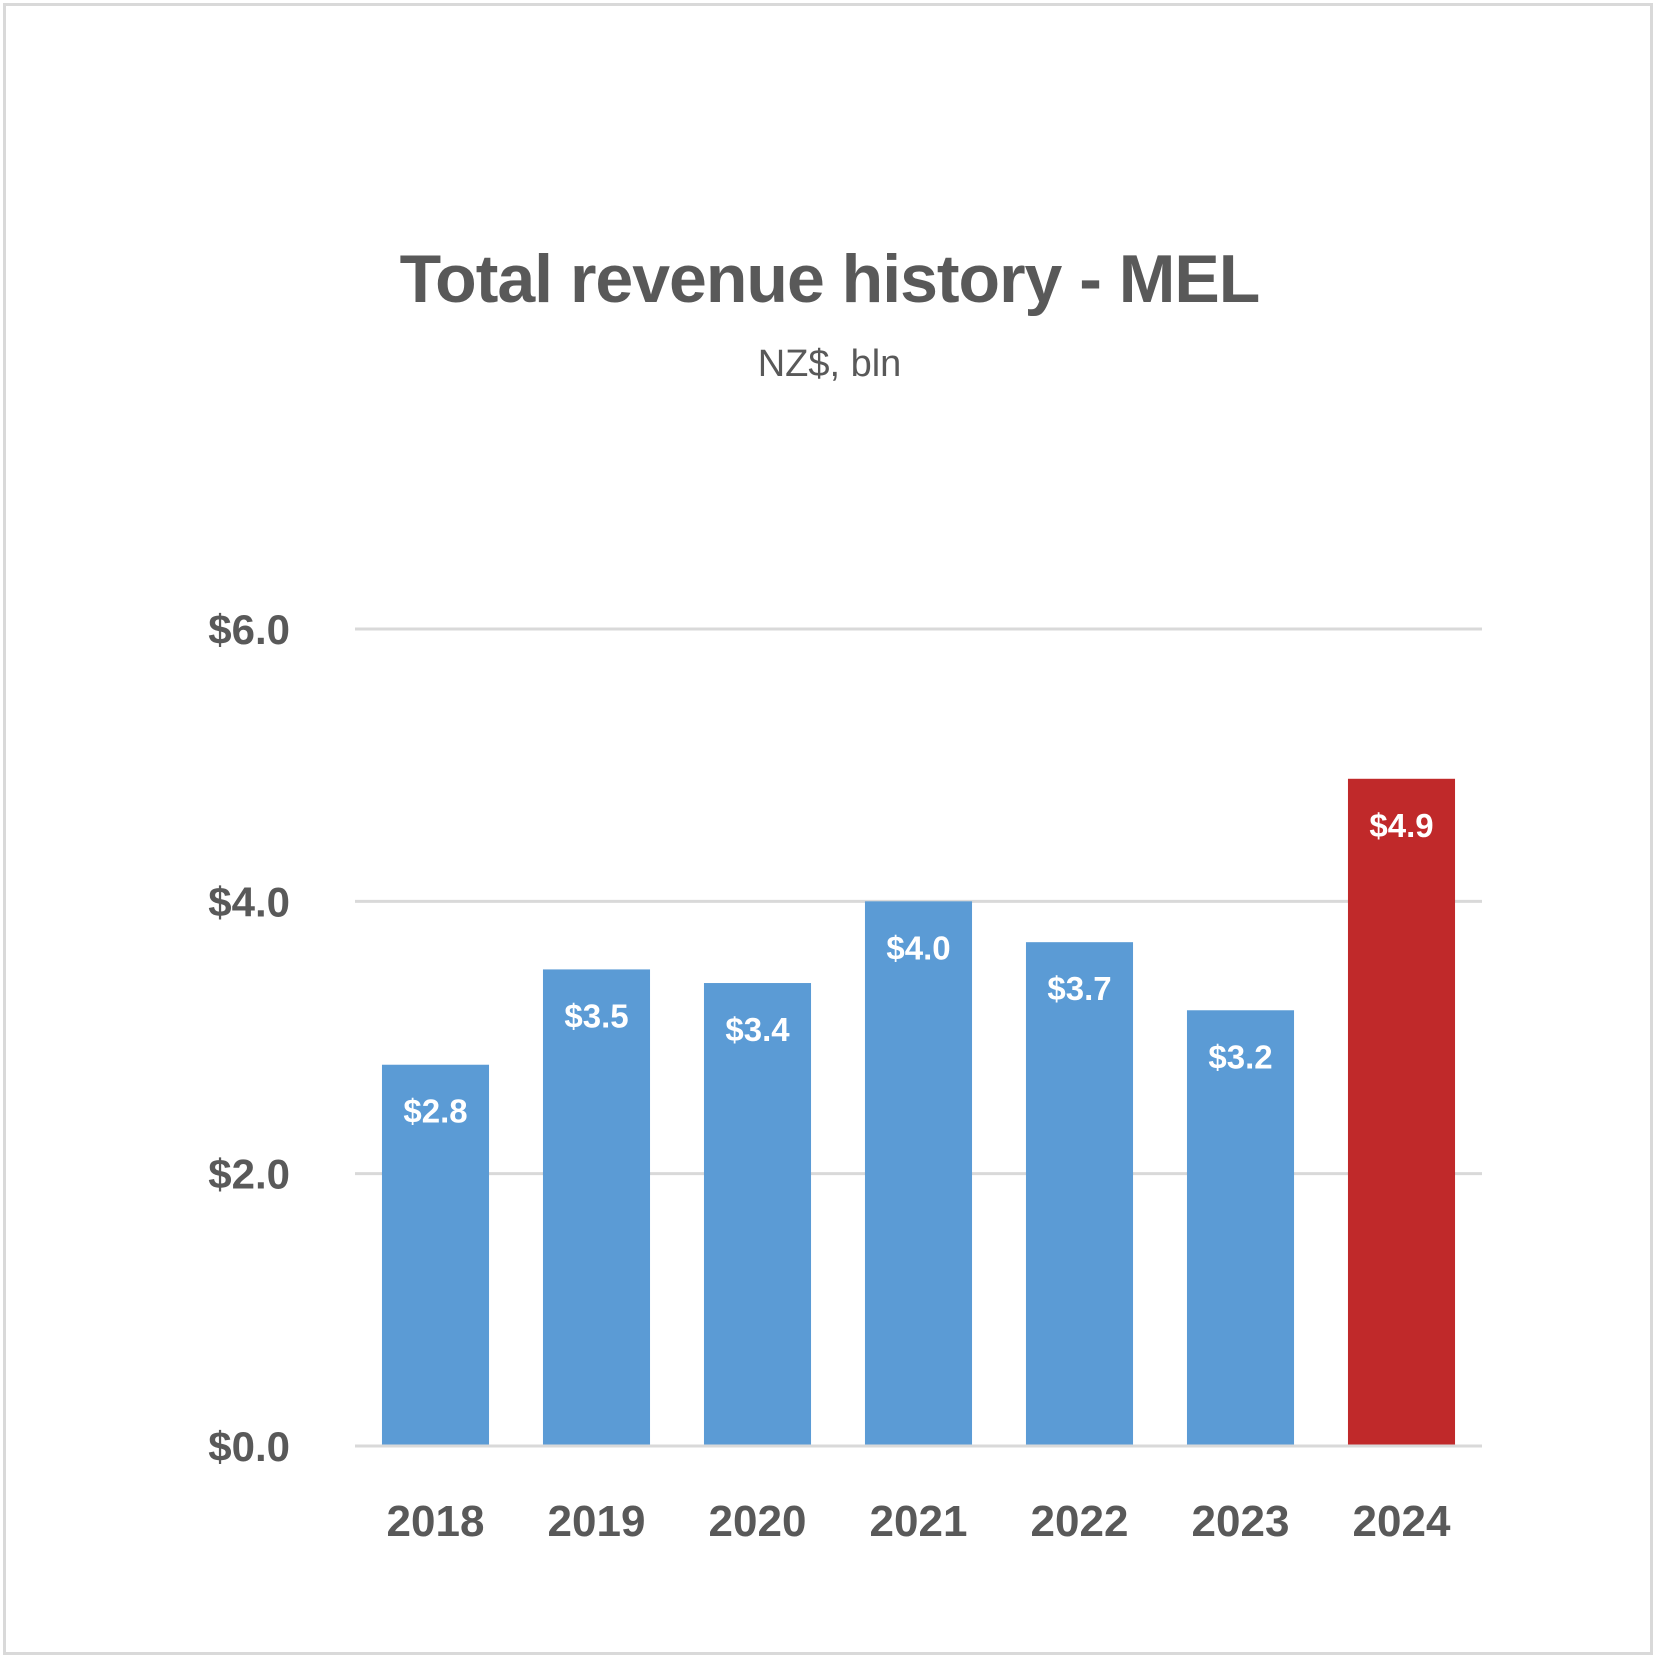  I want to click on data-labels: $2.8 $3.5 $3.4 $4.0 $3.7 $3.2 $4.9, so click(918, 968).